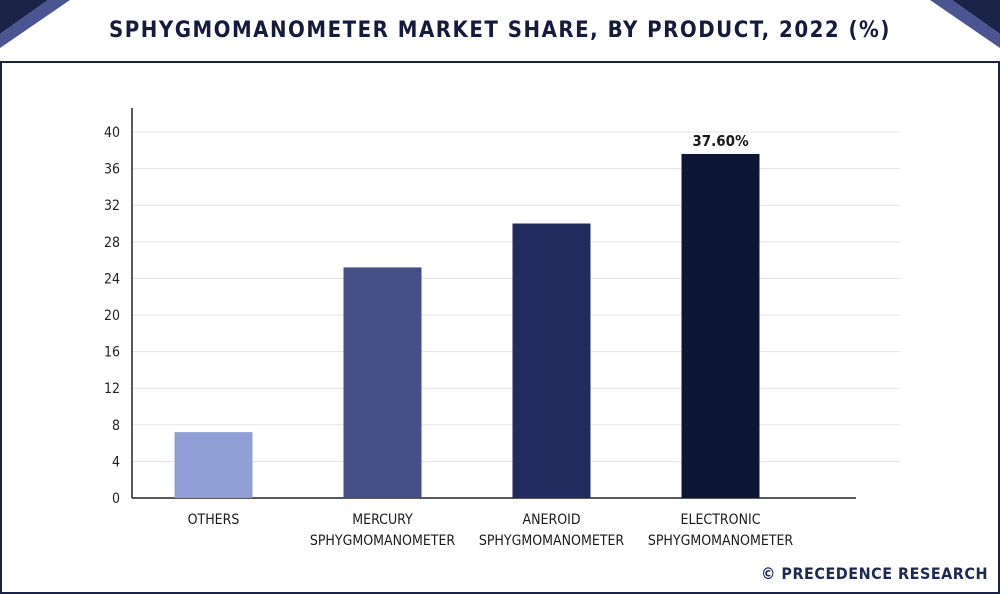  What do you see at coordinates (35, 24) in the screenshot?
I see `corner-left-accent` at bounding box center [35, 24].